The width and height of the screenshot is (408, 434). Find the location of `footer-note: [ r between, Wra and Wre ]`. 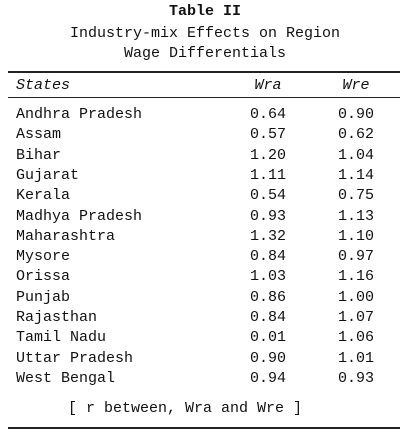

footer-note: [ r between, Wra and Wre ] is located at coordinates (185, 408).